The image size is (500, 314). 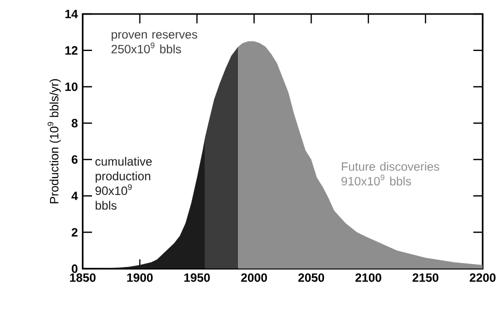 I want to click on y-tick-label: 12, so click(x=71, y=50).